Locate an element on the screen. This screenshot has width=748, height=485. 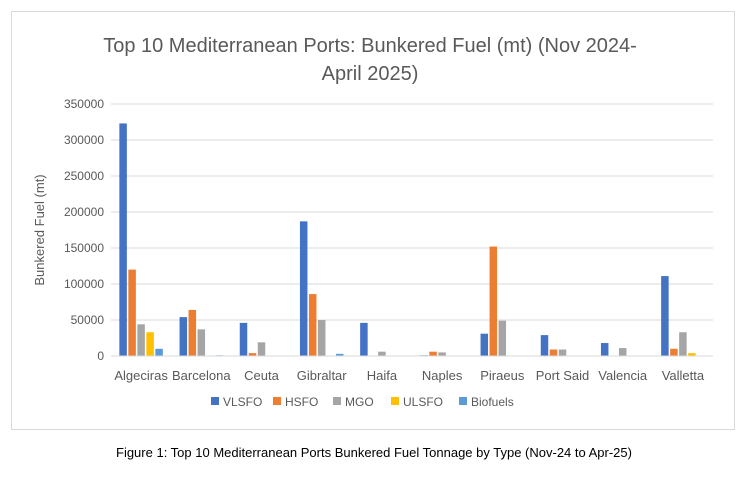
legend-swatch-ulsfo is located at coordinates (395, 401).